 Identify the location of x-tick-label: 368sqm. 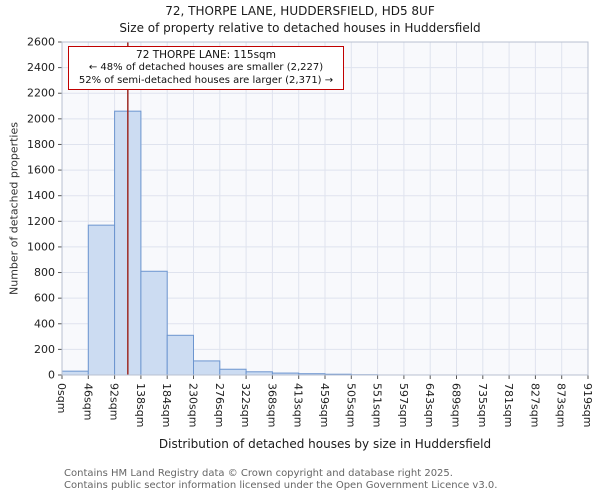
(271, 405).